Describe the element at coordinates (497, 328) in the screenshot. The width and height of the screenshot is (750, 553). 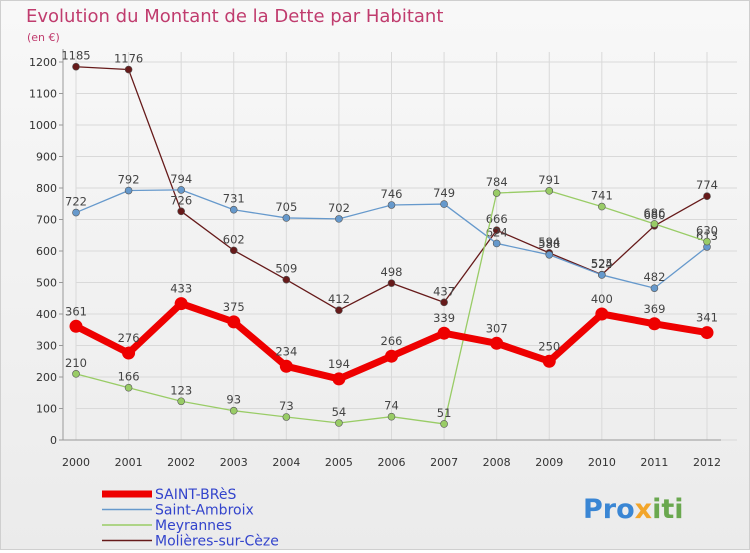
I see `data-label: 307` at that location.